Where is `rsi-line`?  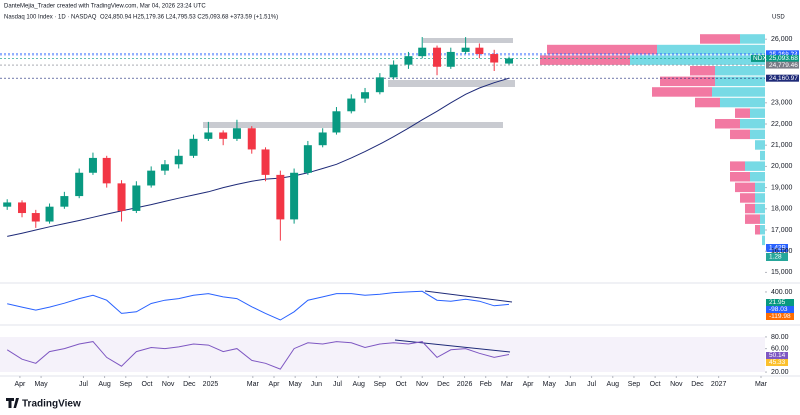
rsi-line is located at coordinates (258, 355).